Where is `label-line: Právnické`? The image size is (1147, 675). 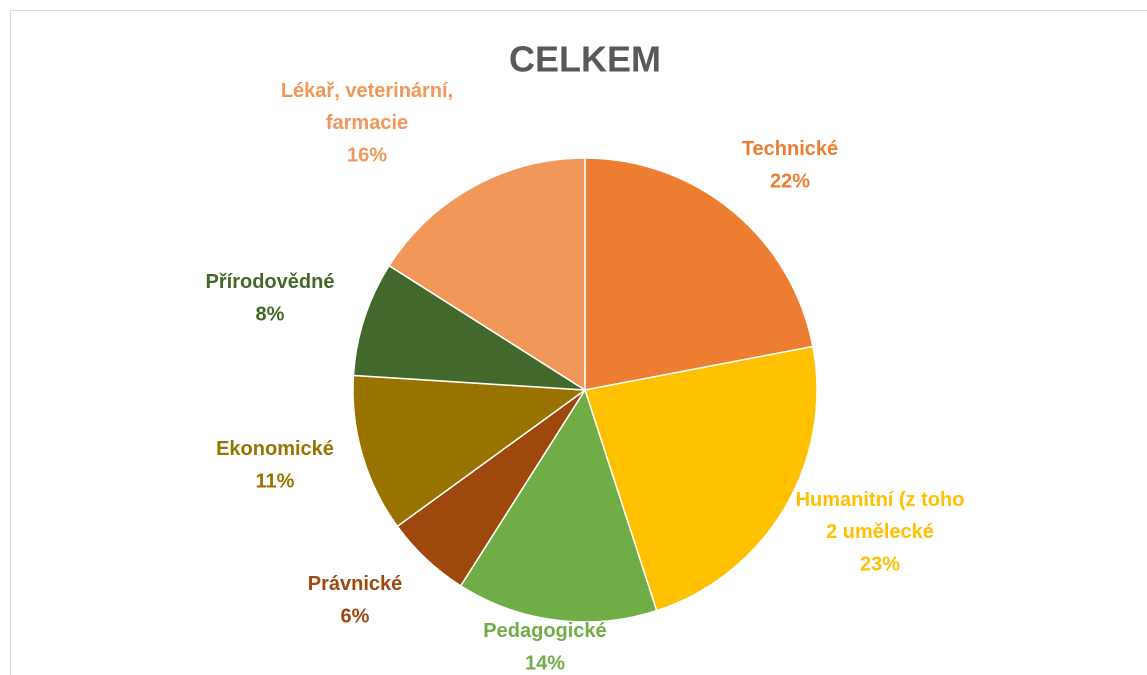
label-line: Právnické is located at coordinates (355, 584).